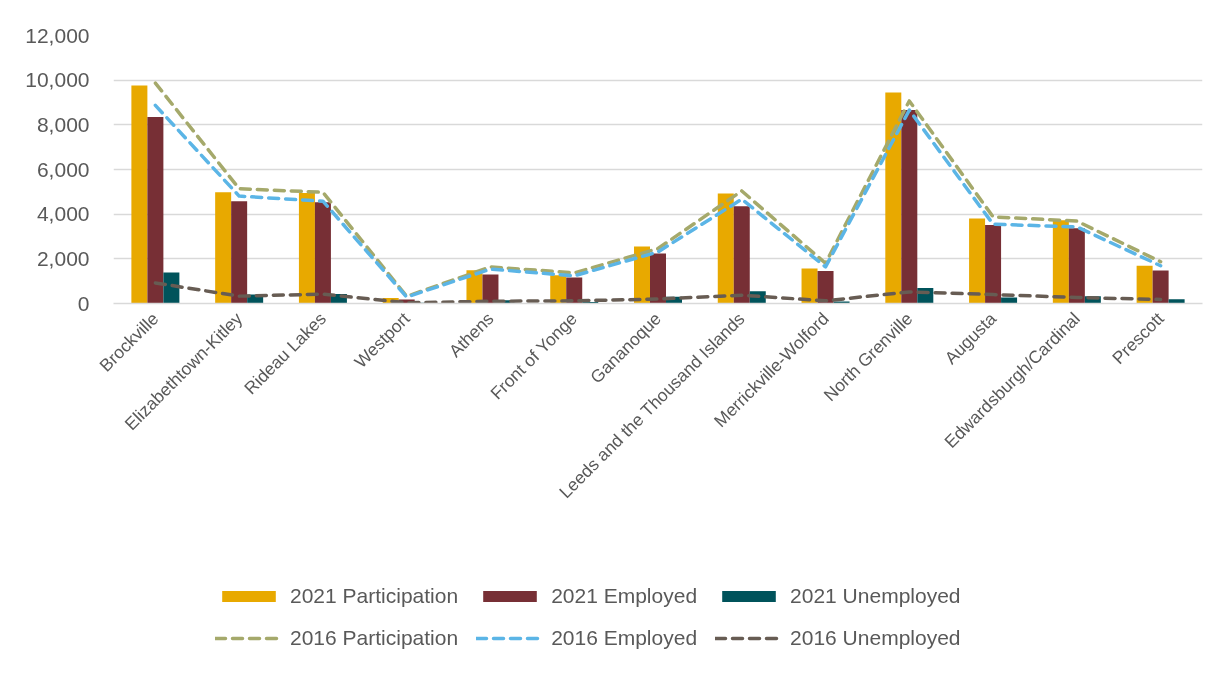  What do you see at coordinates (875, 596) in the screenshot?
I see `legend-label: 2021 Unemployed` at bounding box center [875, 596].